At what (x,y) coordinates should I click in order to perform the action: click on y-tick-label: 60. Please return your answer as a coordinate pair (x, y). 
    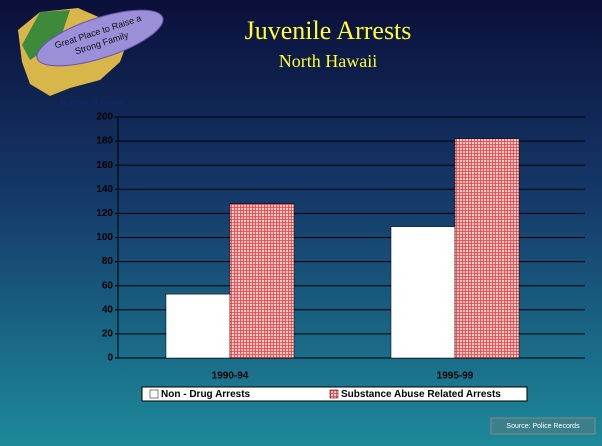
    Looking at the image, I should click on (108, 285).